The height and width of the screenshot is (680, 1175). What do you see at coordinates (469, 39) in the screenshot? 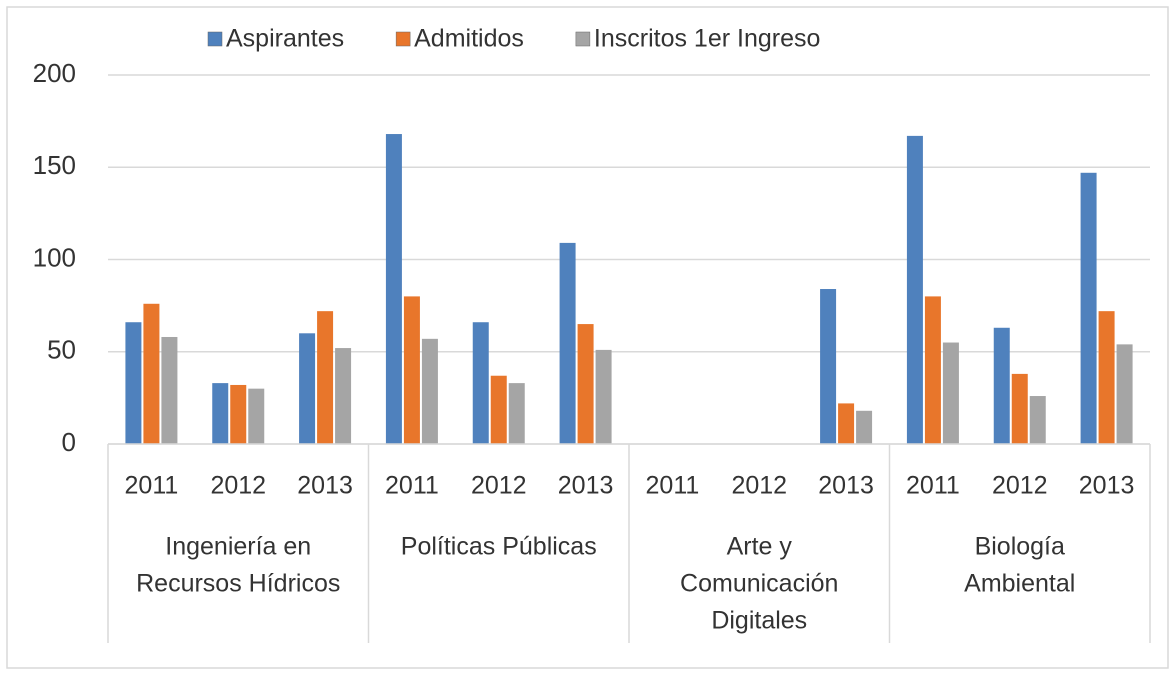
I see `legend-label: Admitidos` at bounding box center [469, 39].